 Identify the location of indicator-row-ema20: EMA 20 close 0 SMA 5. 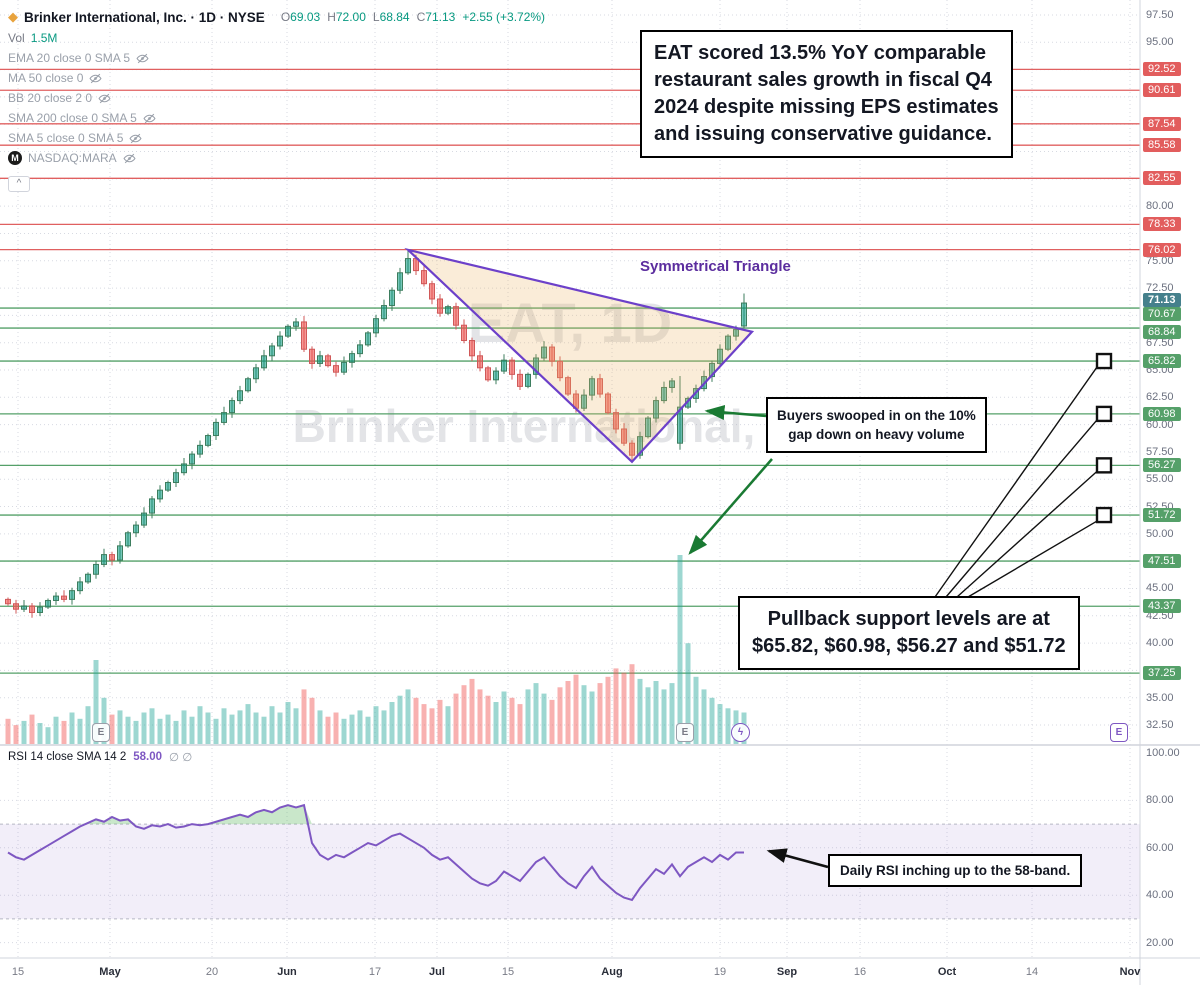
(276, 58).